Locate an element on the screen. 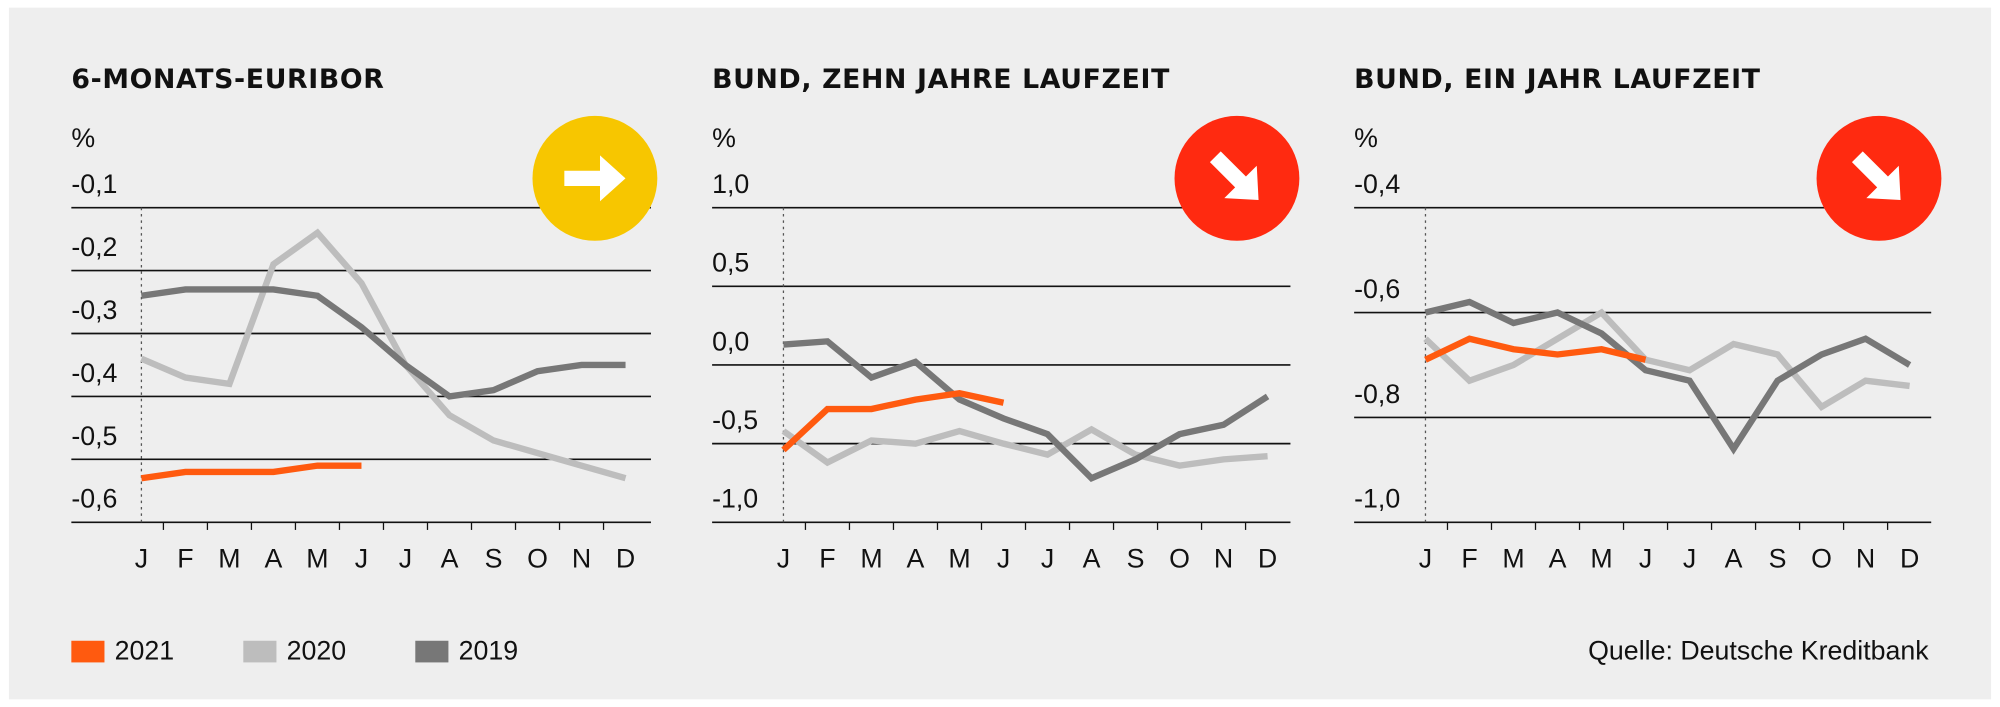 This screenshot has height=707, width=2000. chart-title: 6-MONATS-EURIBOR is located at coordinates (227, 79).